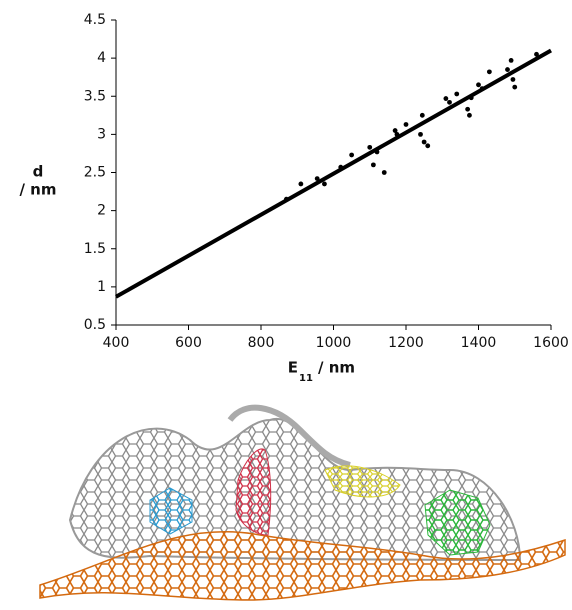  I want to click on x-tick-label: 1200, so click(406, 343).